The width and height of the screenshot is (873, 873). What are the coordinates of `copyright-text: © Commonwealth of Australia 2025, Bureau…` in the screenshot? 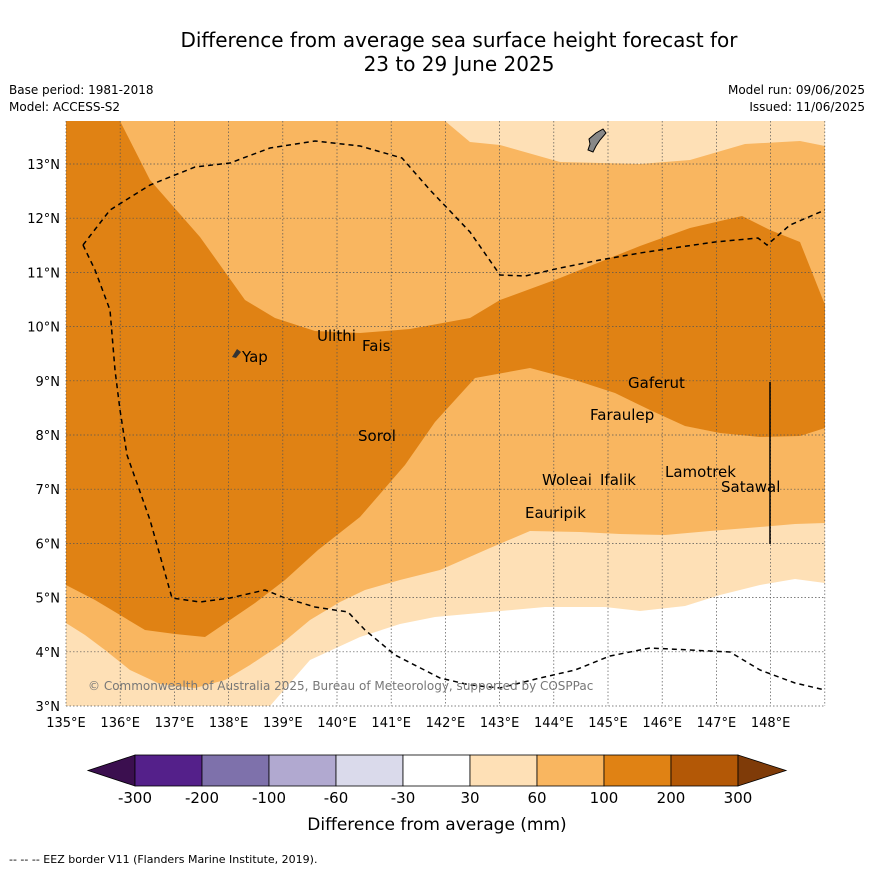 It's located at (340, 686).